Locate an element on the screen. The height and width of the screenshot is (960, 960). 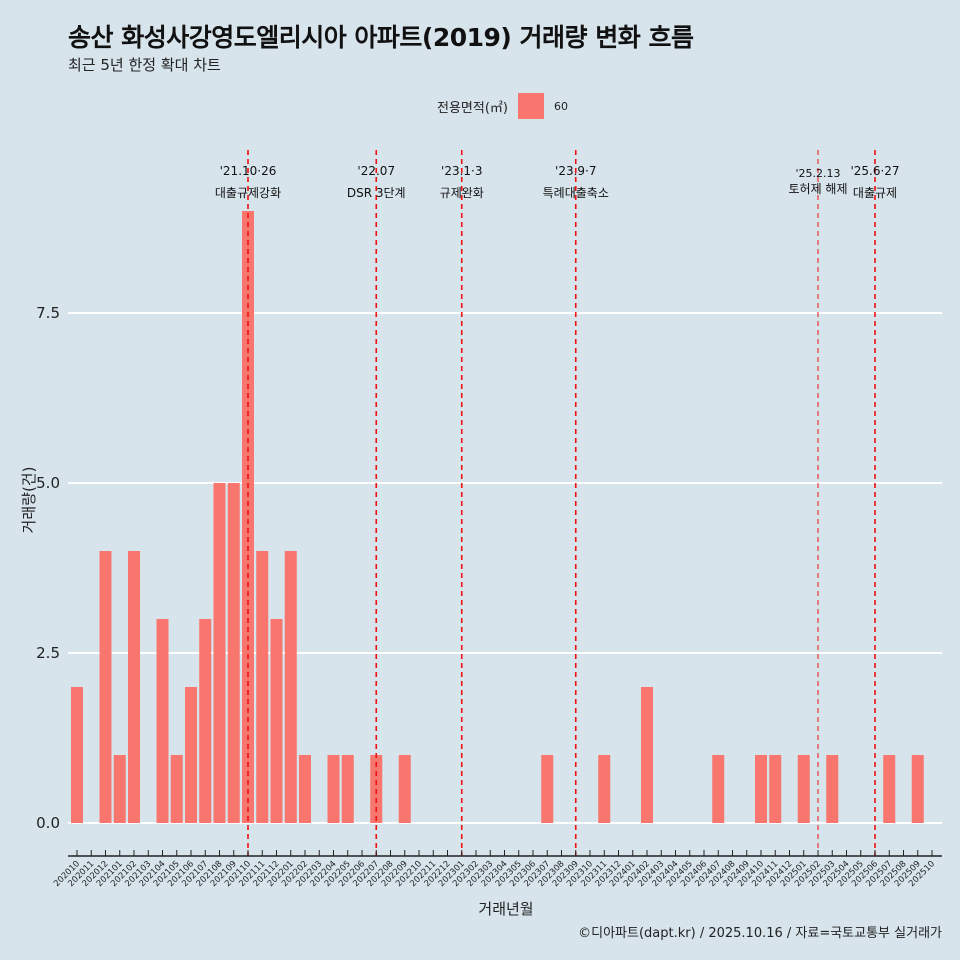
chart-title: 송산 화성사강영도엘리시아 아파트(2019) 거래량 변화 흐름 is located at coordinates (381, 37).